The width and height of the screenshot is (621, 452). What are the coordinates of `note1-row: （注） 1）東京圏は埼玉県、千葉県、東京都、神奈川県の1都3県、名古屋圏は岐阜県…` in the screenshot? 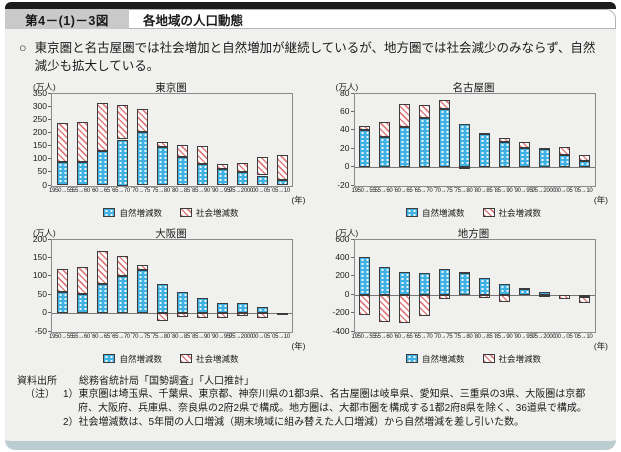 It's located at (310, 402).